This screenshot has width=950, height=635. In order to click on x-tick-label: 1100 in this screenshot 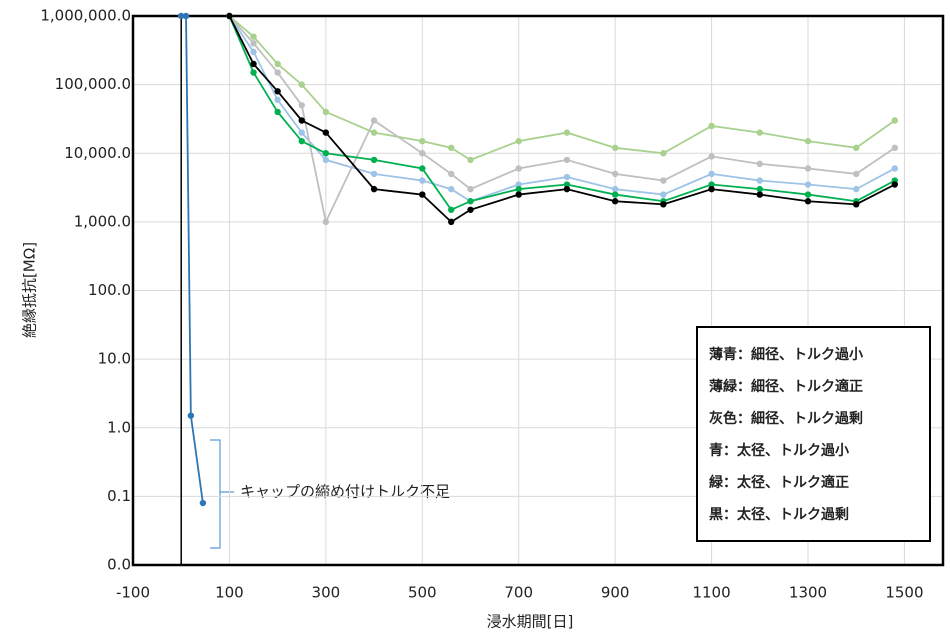, I will do `click(711, 593)`.